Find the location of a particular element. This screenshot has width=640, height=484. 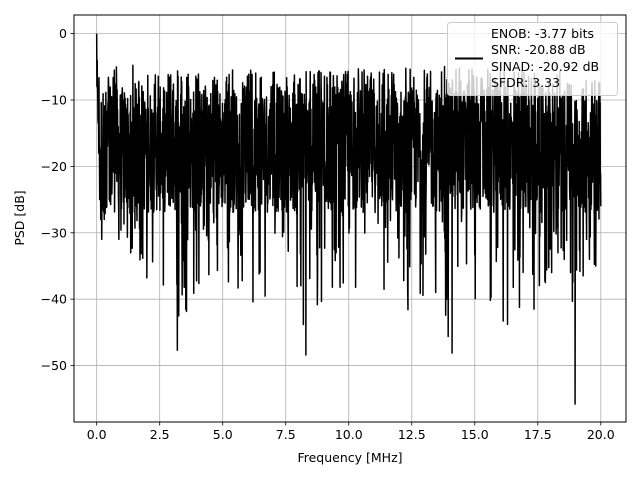

y-tick-label: −10 is located at coordinates (54, 99).